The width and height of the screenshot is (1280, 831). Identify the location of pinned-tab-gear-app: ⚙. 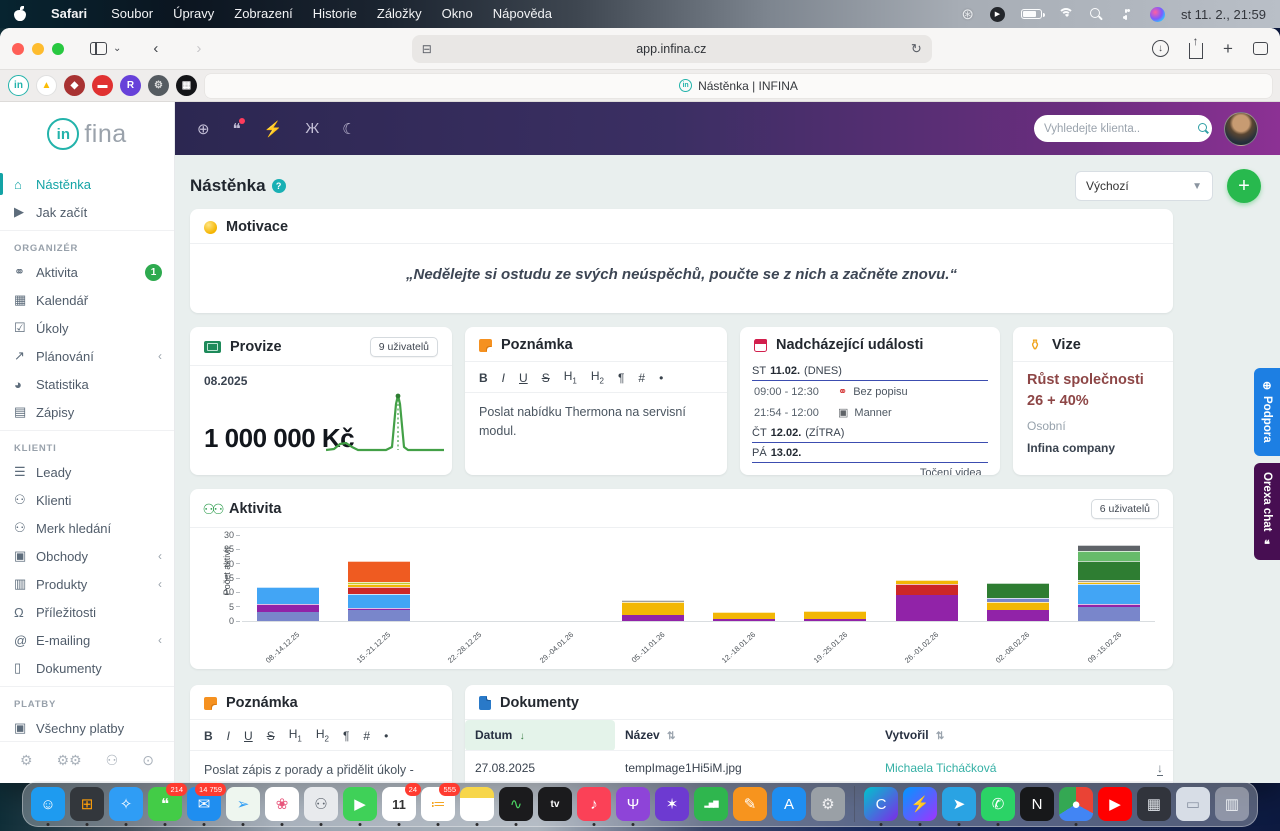
(158, 85).